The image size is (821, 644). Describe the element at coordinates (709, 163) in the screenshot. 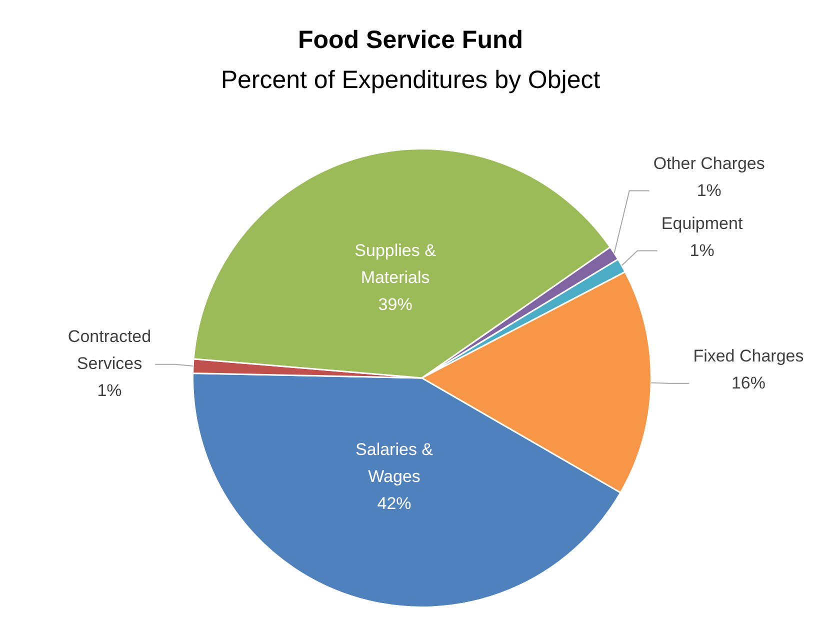

I see `slice-label: Other Charges` at that location.